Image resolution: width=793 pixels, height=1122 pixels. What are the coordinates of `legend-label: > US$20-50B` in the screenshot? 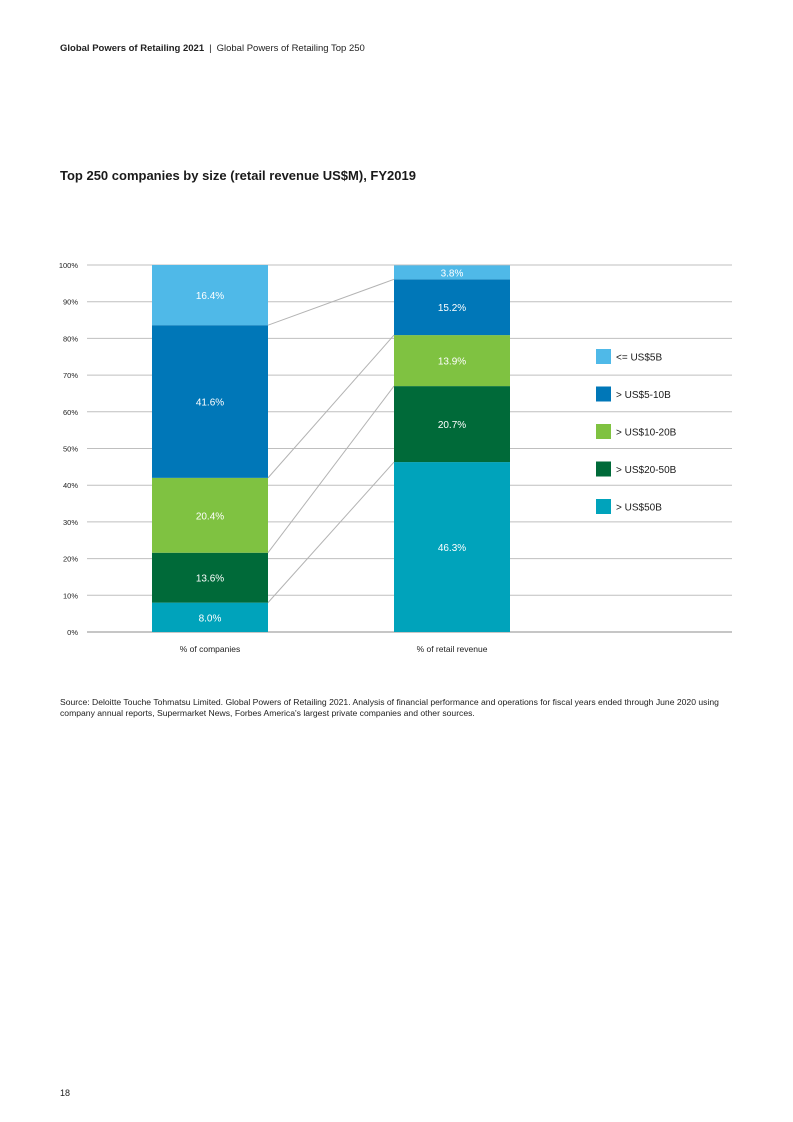 It's located at (646, 470).